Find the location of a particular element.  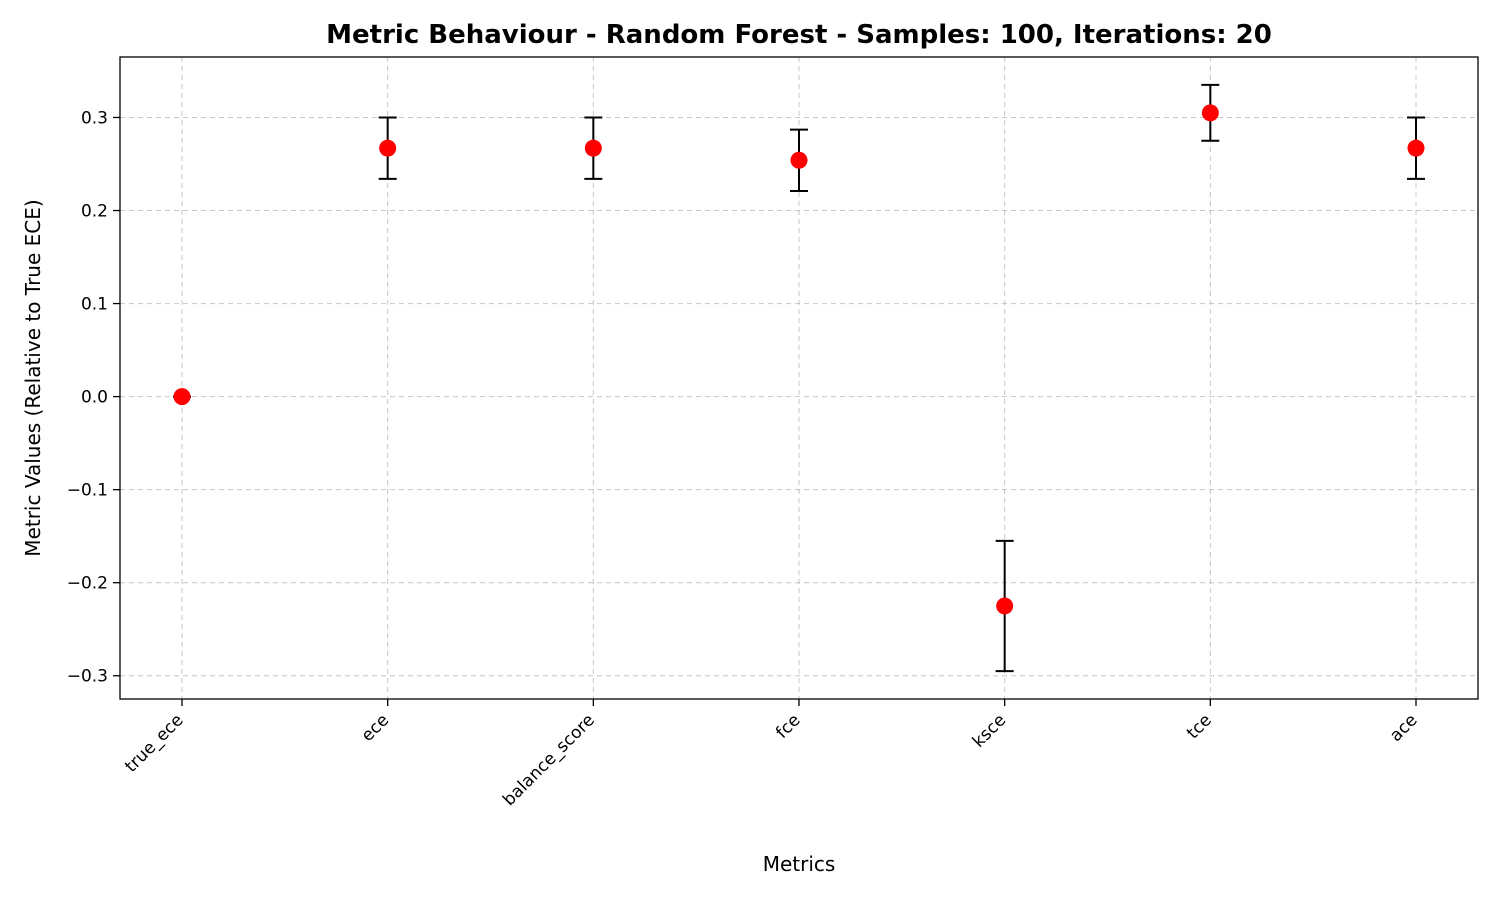

x-tick-label: ace is located at coordinates (1404, 728).